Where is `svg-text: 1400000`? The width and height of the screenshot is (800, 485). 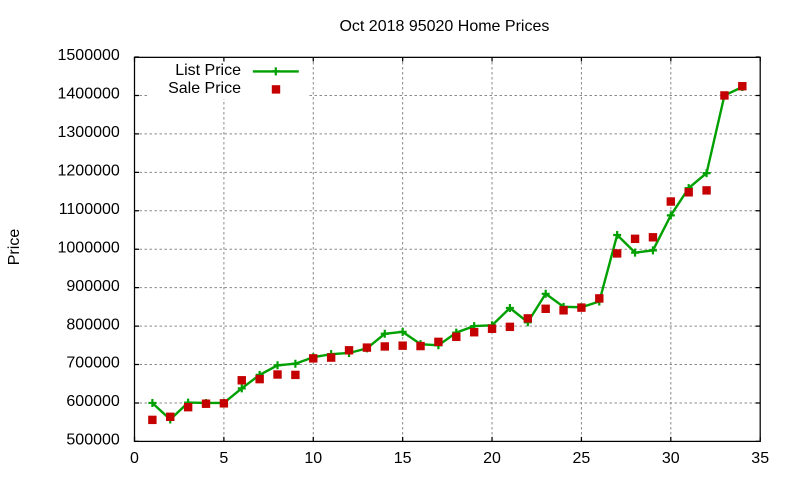
svg-text: 1400000 is located at coordinates (89, 94).